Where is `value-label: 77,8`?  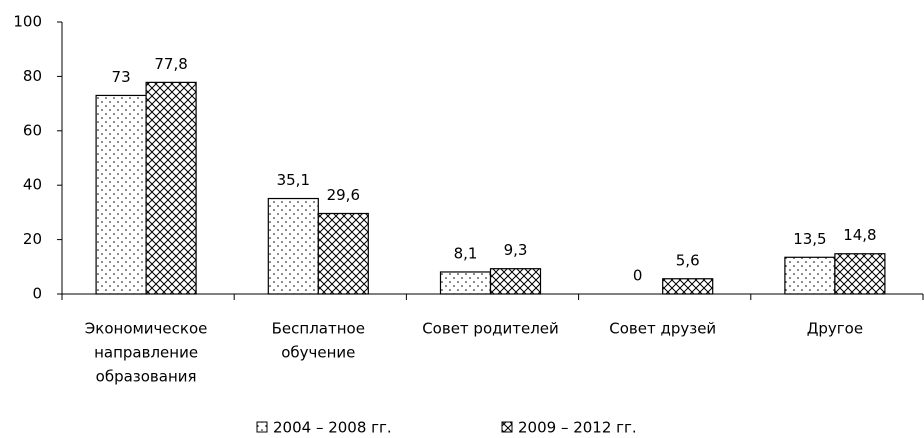 value-label: 77,8 is located at coordinates (170, 64).